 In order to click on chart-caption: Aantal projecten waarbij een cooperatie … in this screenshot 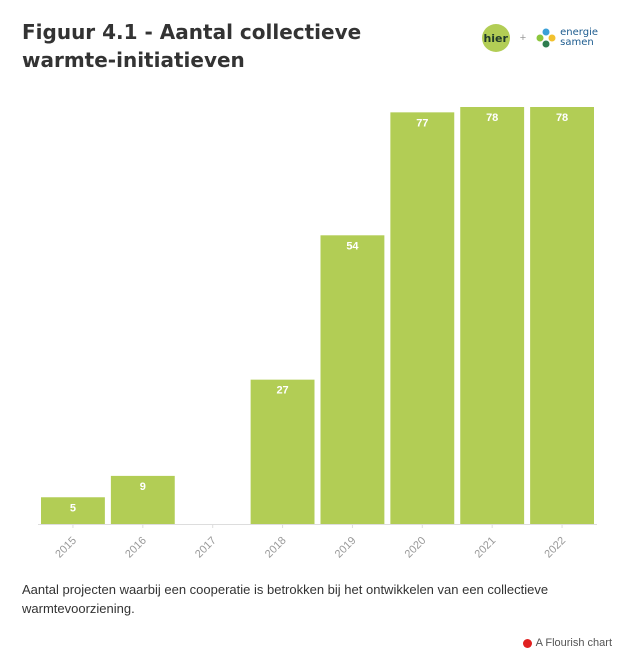, I will do `click(285, 599)`.